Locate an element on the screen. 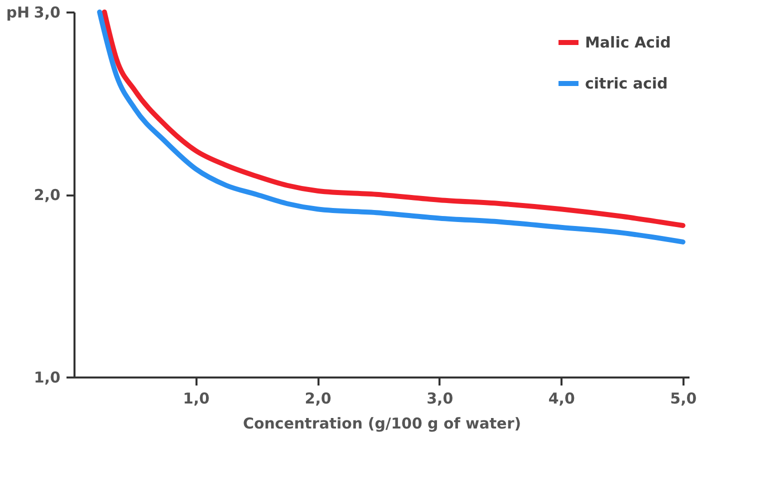 This screenshot has height=484, width=765. x-tick-label: 3,0 is located at coordinates (440, 399).